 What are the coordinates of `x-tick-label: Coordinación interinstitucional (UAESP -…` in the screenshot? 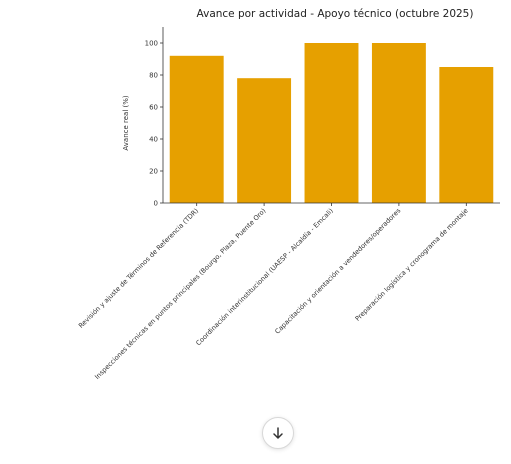 It's located at (264, 277).